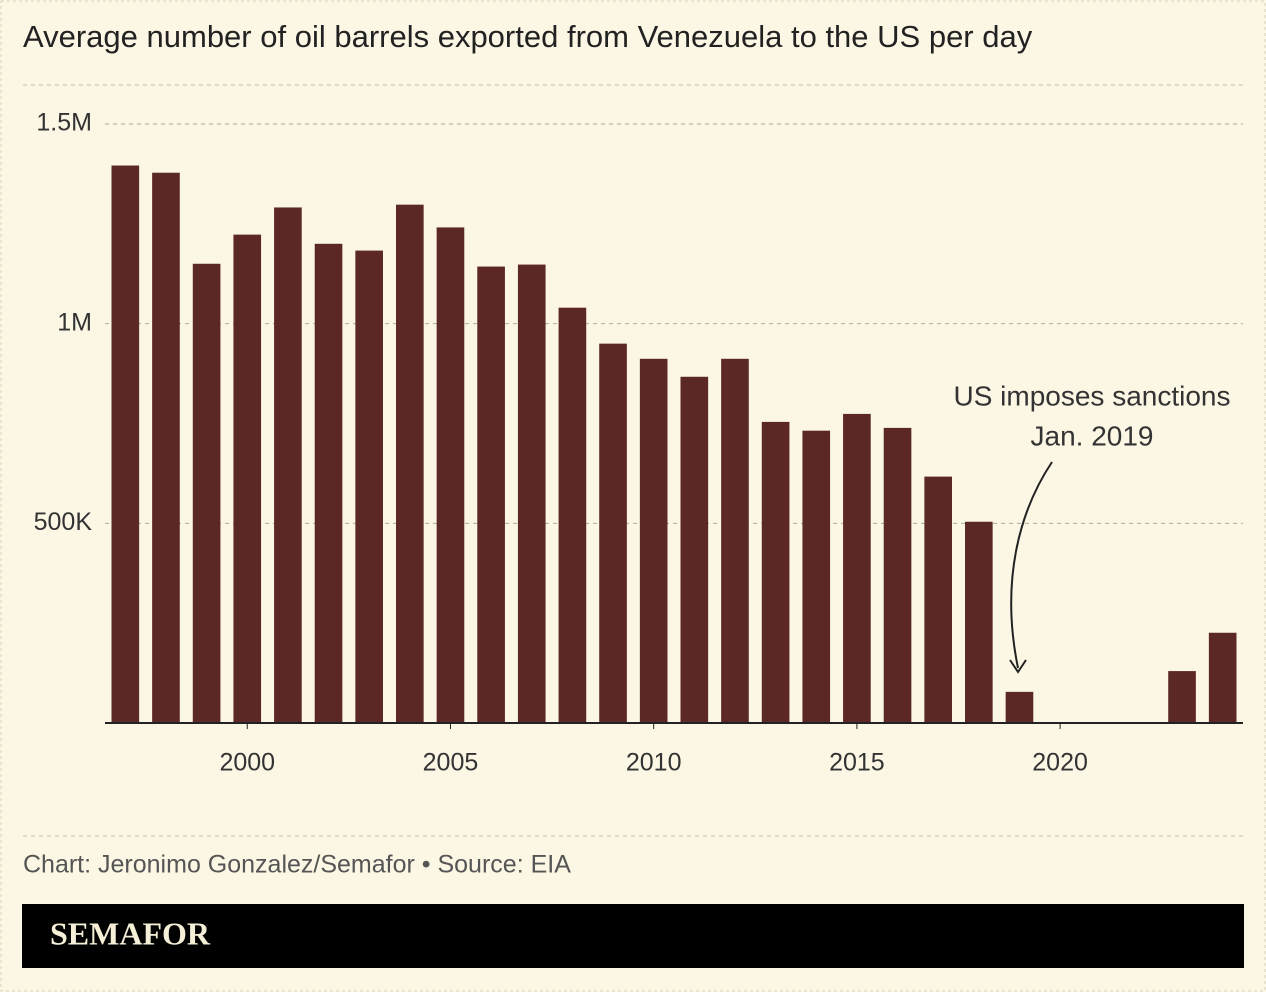 This screenshot has width=1266, height=992. What do you see at coordinates (1031, 565) in the screenshot?
I see `annotation-arrow` at bounding box center [1031, 565].